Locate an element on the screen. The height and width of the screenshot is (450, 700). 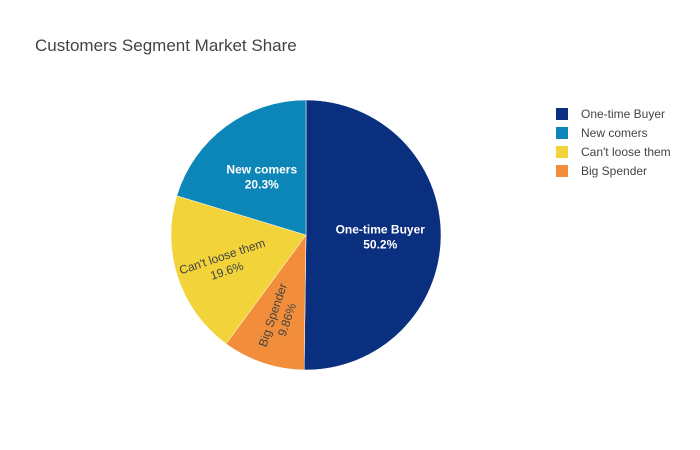
slice-label-percent: 50.2% is located at coordinates (380, 245).